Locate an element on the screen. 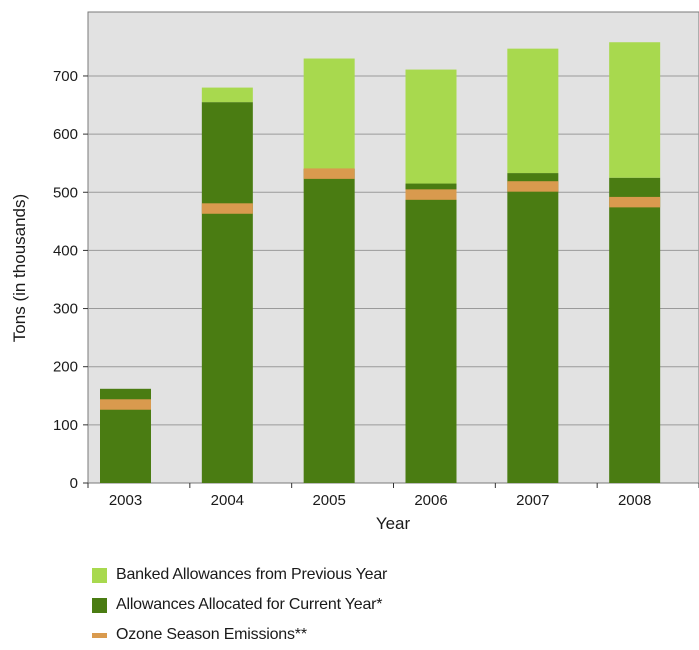 The width and height of the screenshot is (699, 650). legend-item-banked: Banked Allowances from Previous Year is located at coordinates (239, 575).